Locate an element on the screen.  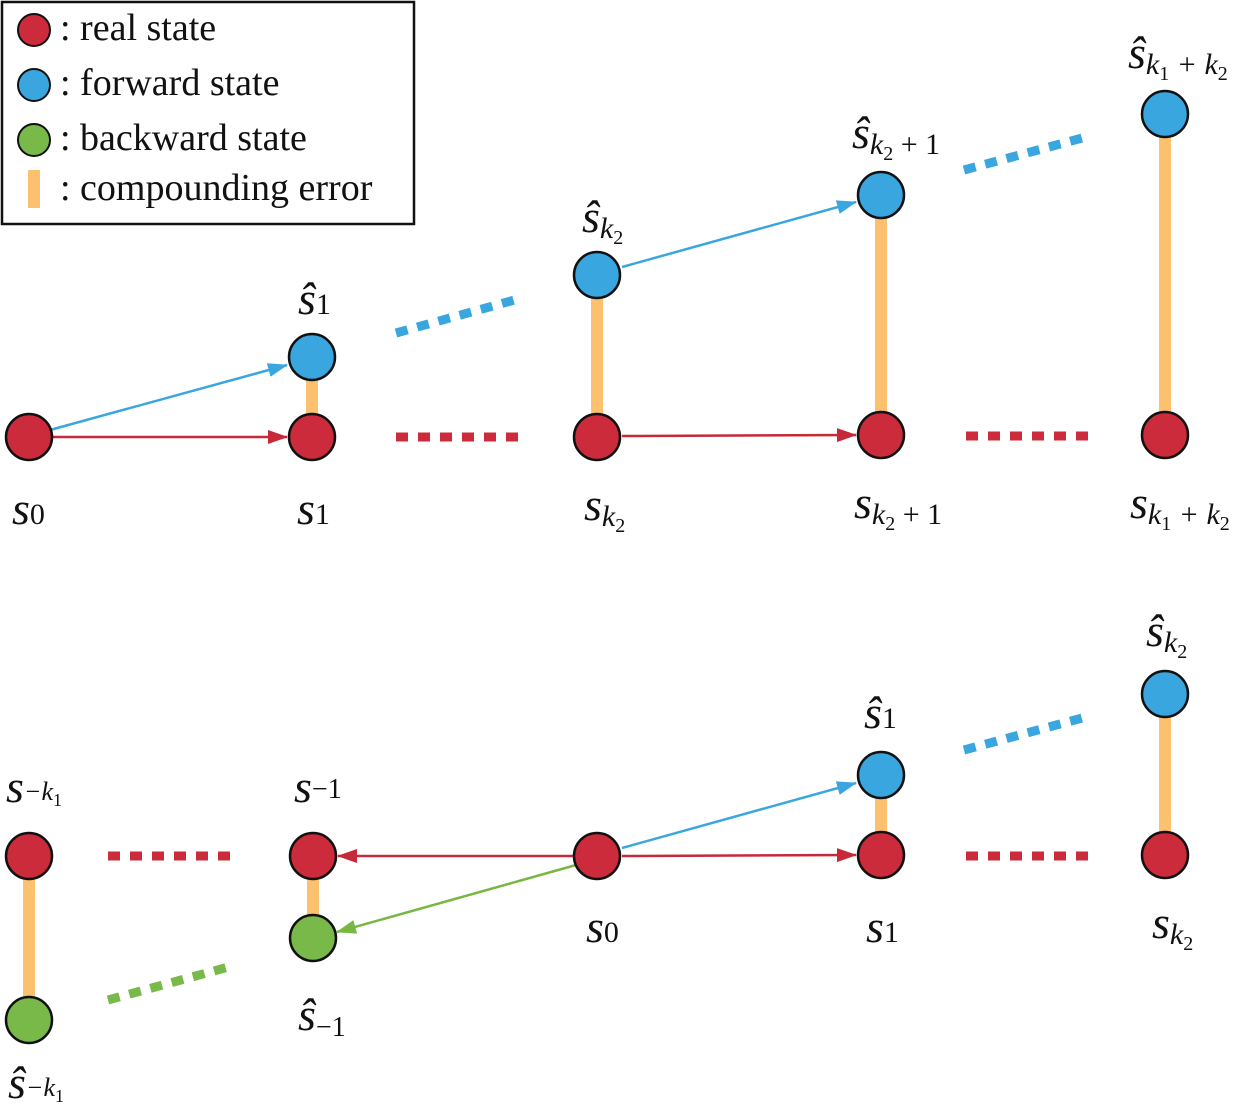
label-sk2: sk2 is located at coordinates (604, 508).